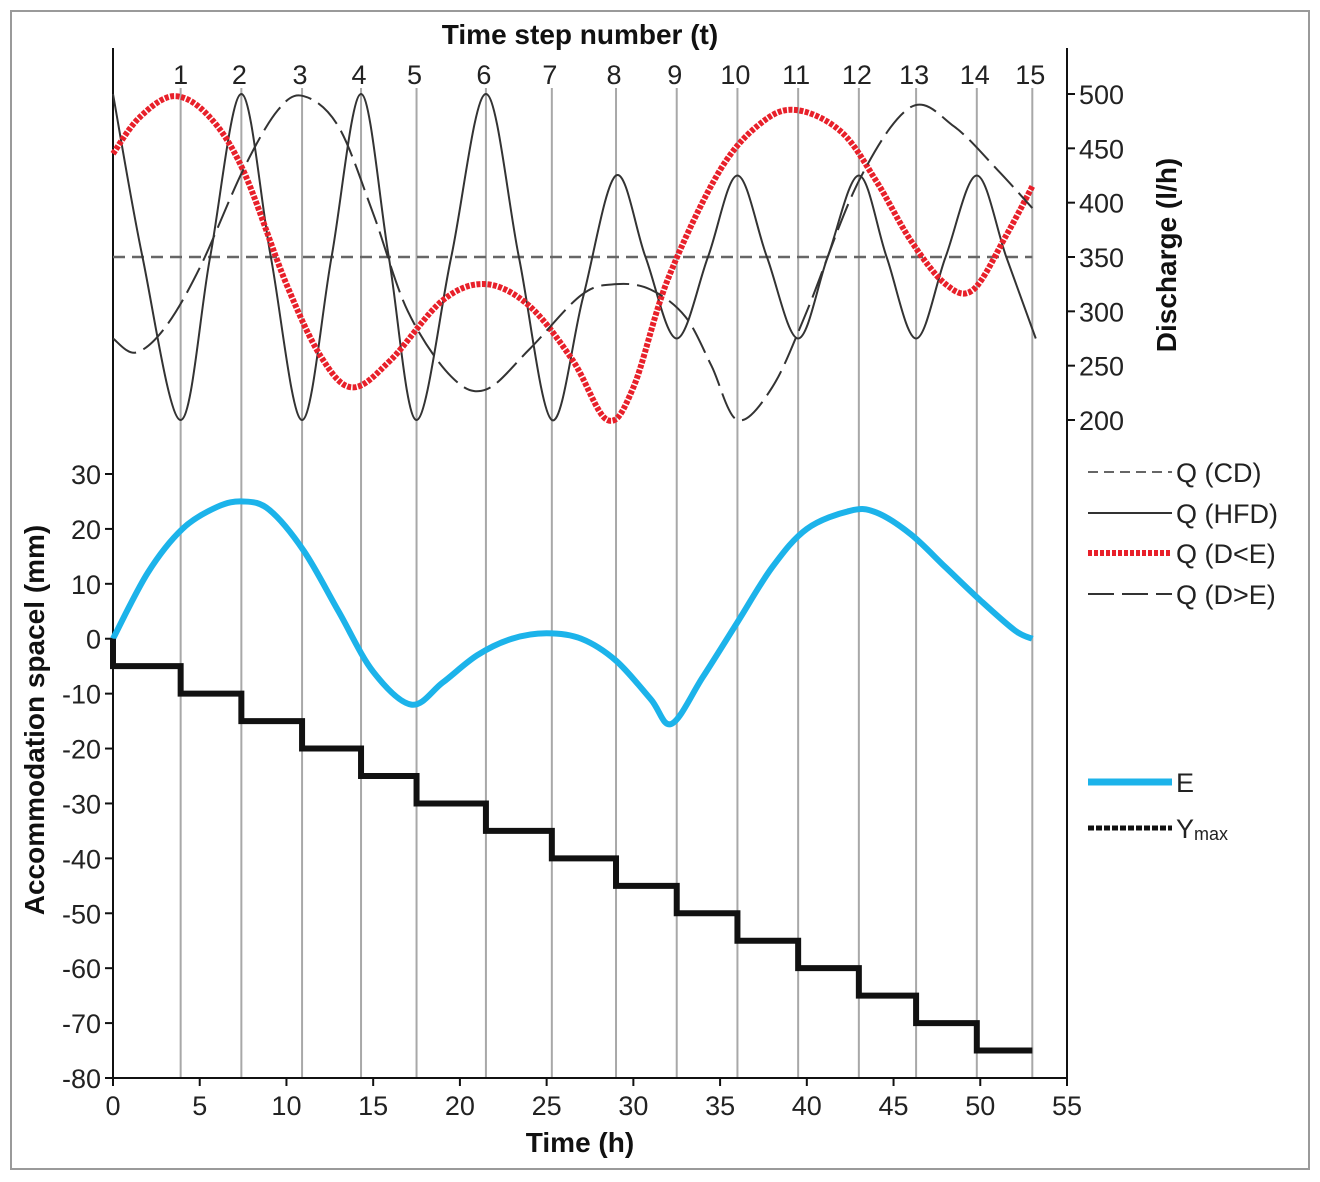 This screenshot has height=1182, width=1320. What do you see at coordinates (894, 1106) in the screenshot?
I see `x-tick-label: 45` at bounding box center [894, 1106].